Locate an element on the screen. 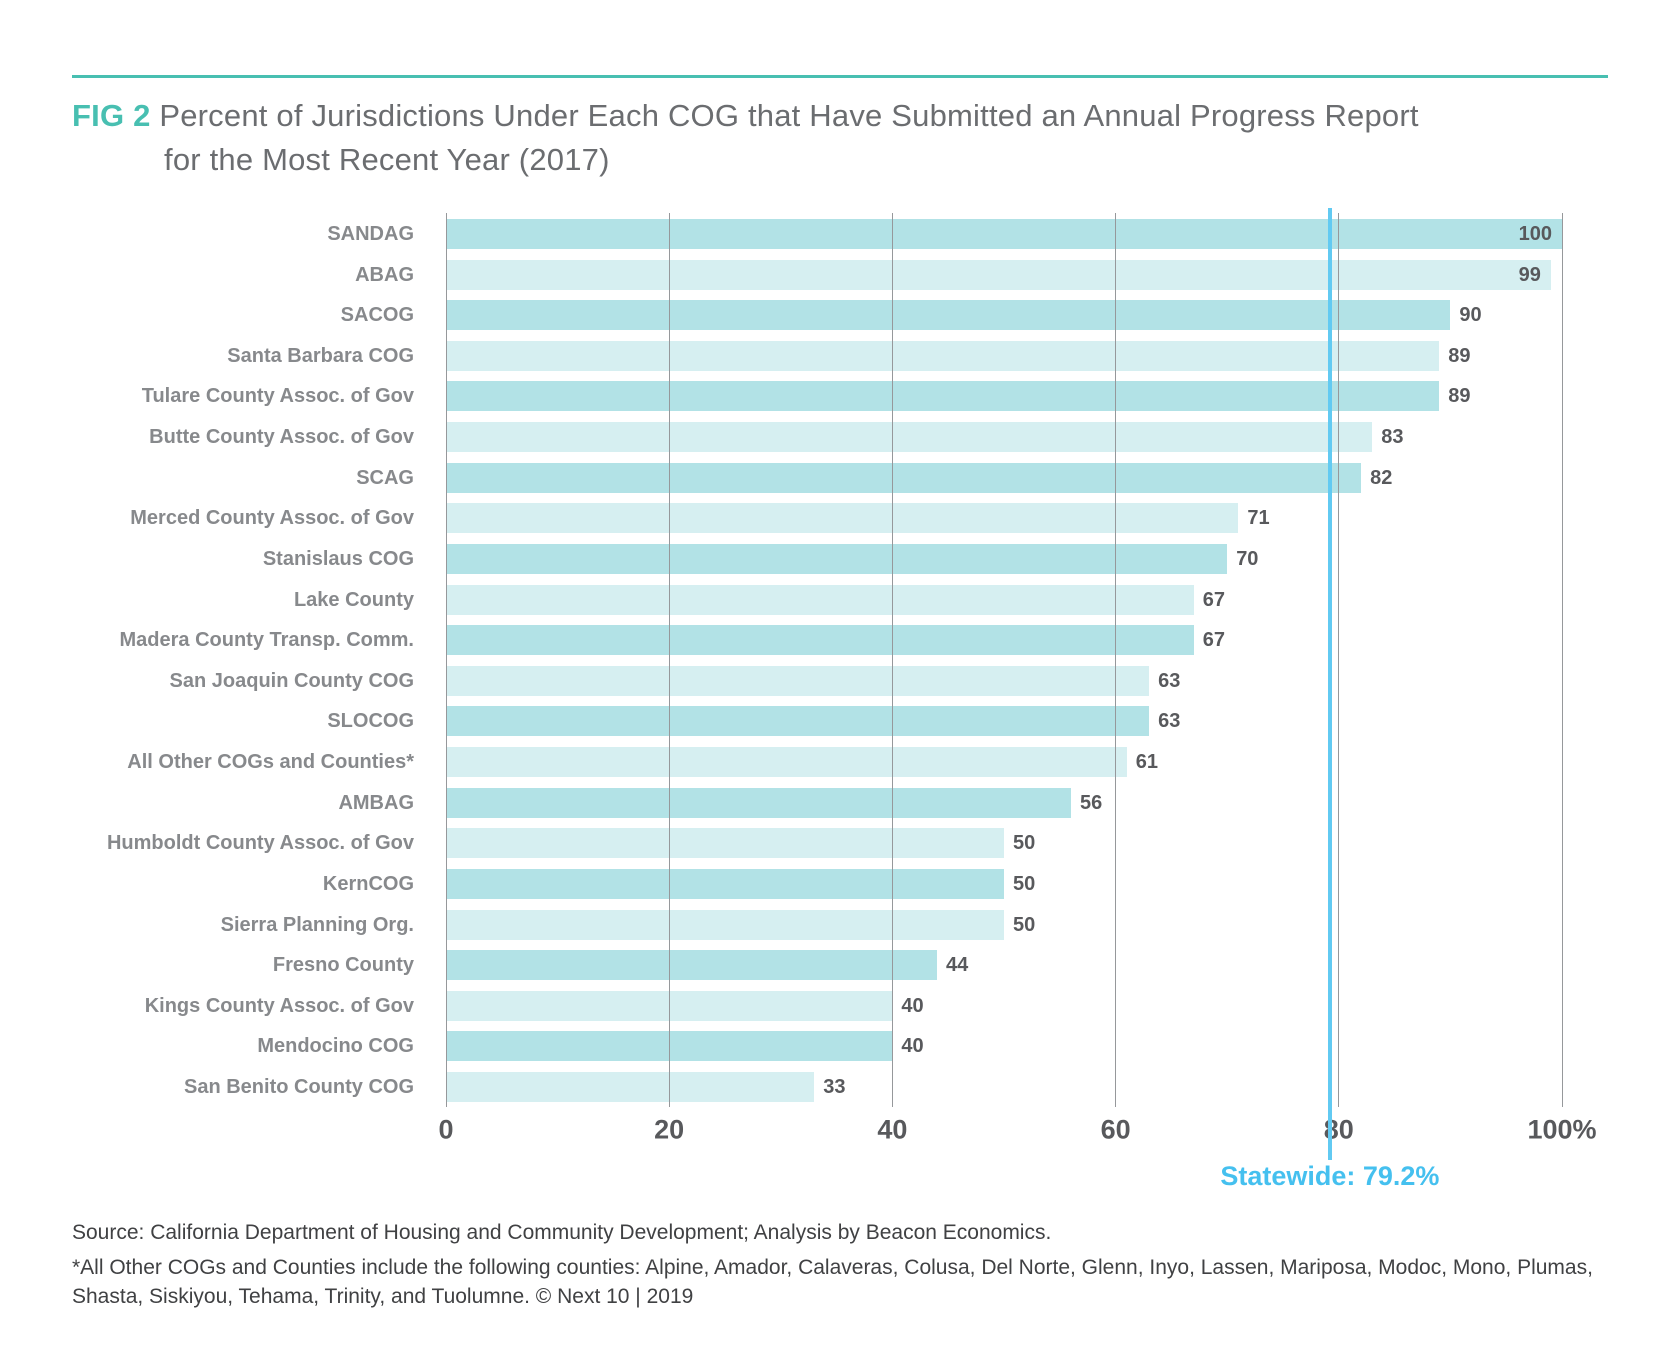 The width and height of the screenshot is (1680, 1359). figure-title-line2: for the Most Recent Year (2017) is located at coordinates (387, 159).